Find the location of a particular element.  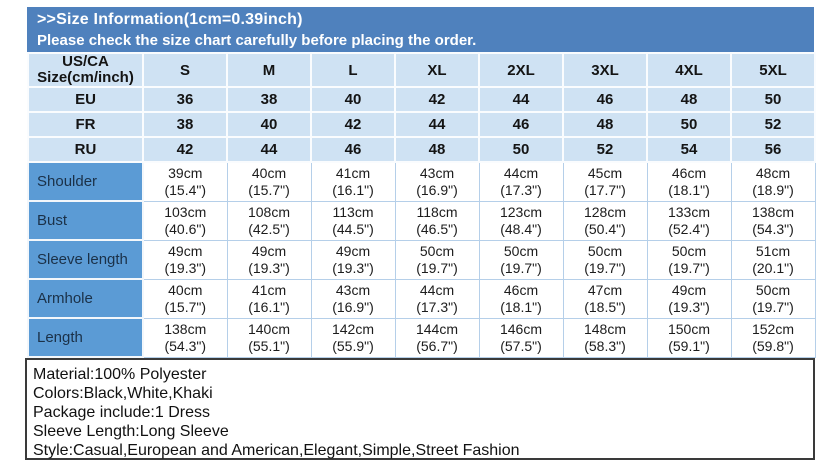

region-row: EU 36 38 40 42 44 46 48 50 is located at coordinates (421, 99).